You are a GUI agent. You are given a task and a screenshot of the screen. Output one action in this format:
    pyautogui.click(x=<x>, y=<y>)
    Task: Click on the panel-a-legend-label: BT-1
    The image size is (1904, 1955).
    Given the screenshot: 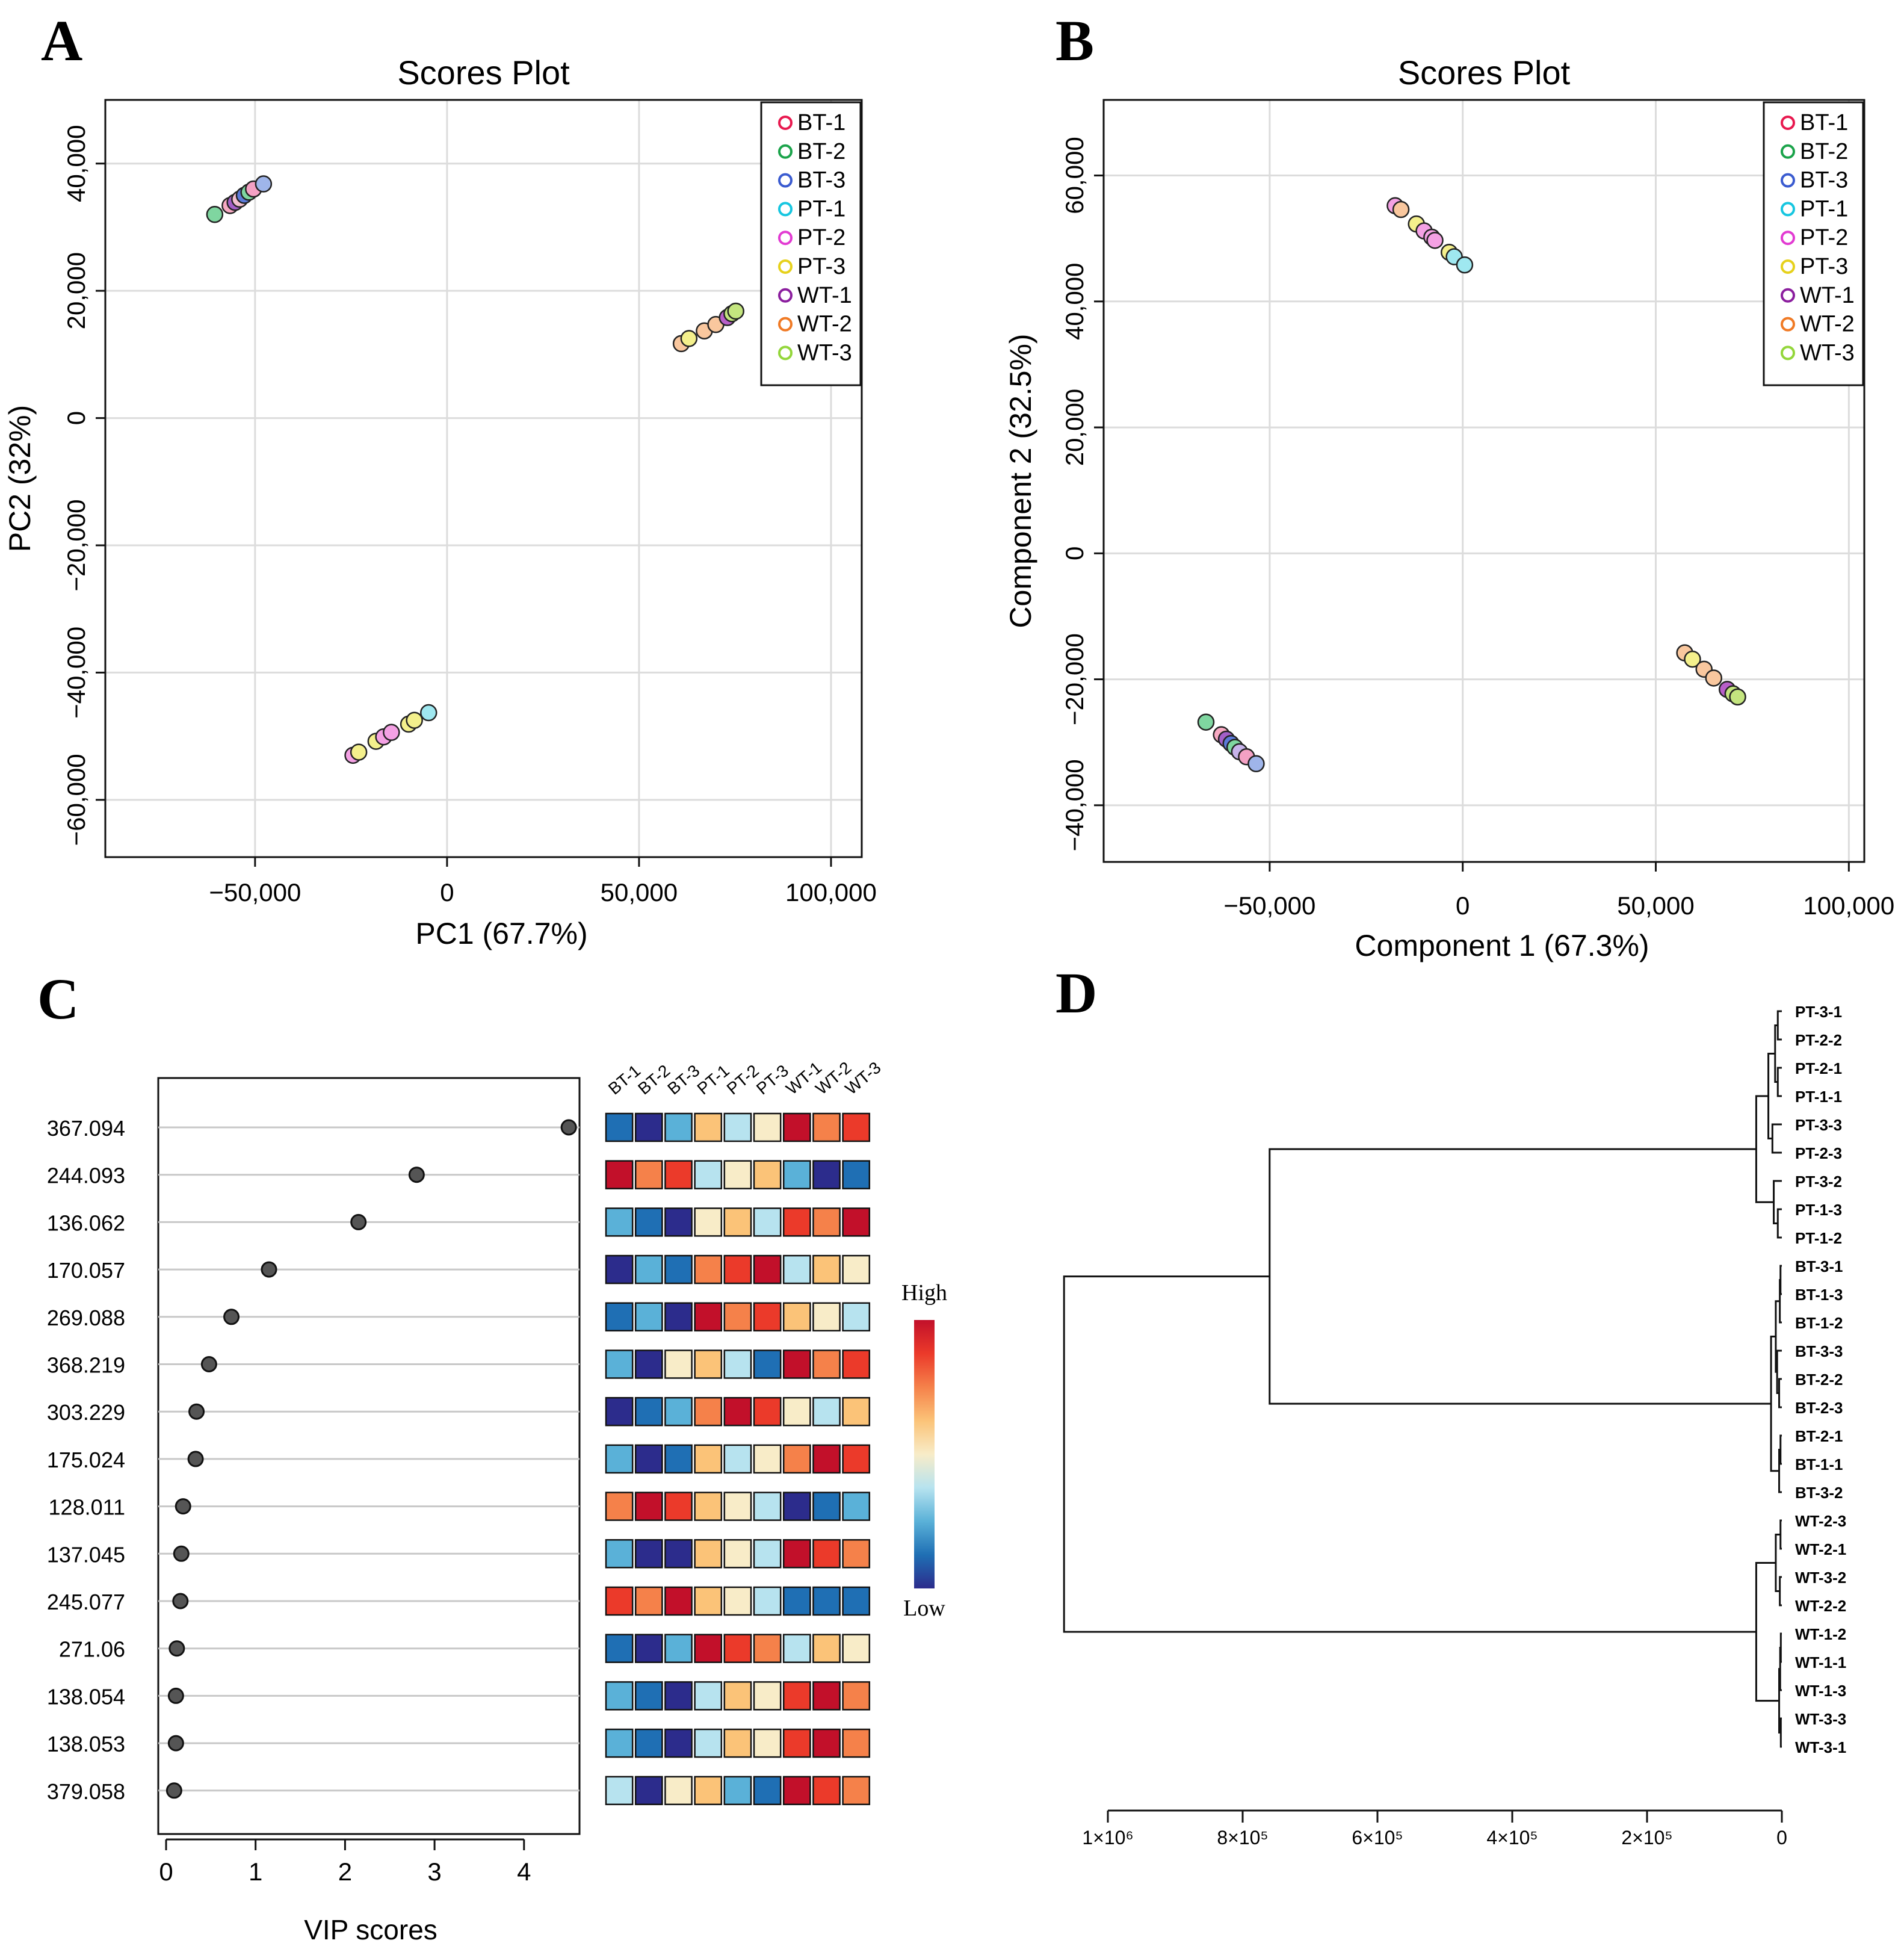 What is the action you would take?
    pyautogui.click(x=821, y=122)
    